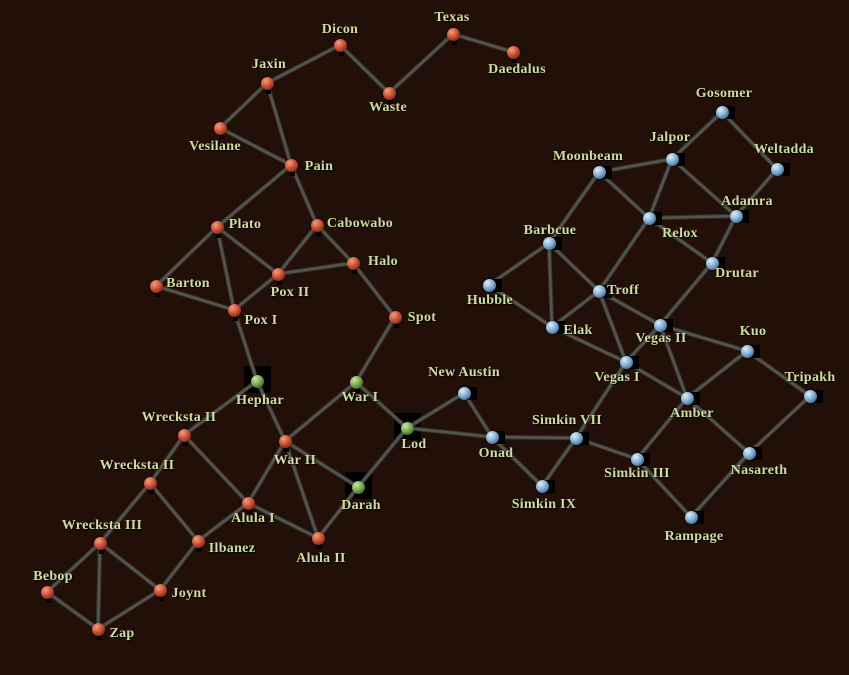  What do you see at coordinates (686, 294) in the screenshot?
I see `starlane-vegas-2-drutar` at bounding box center [686, 294].